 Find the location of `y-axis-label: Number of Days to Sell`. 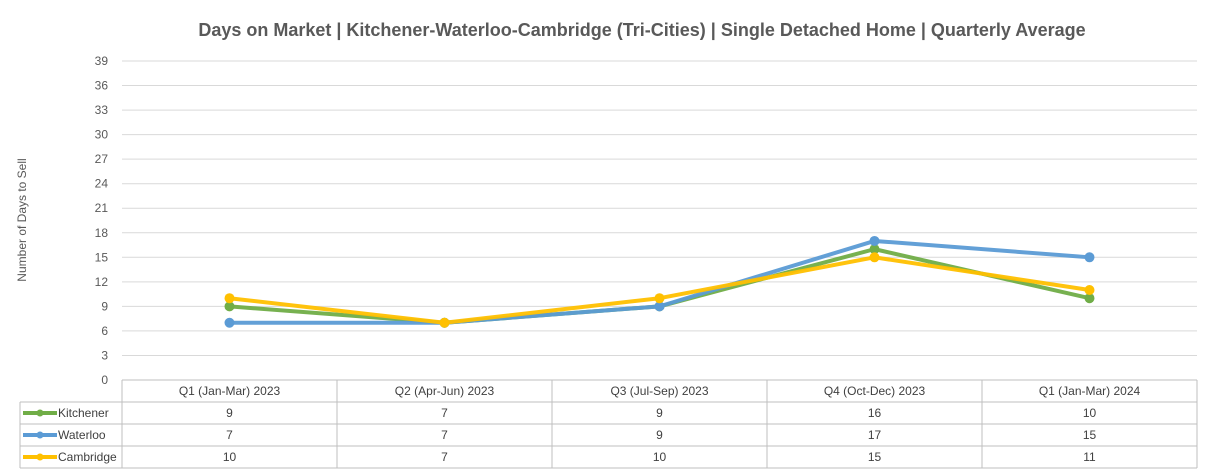

y-axis-label: Number of Days to Sell is located at coordinates (22, 219).